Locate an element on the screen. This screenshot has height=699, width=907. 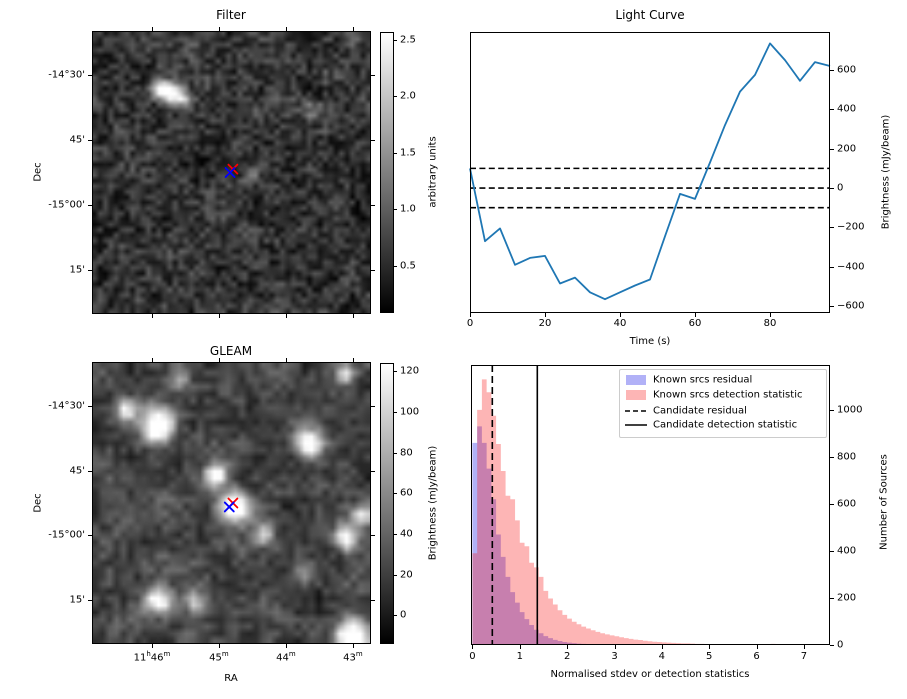
light-curve-ylabel: Brightness (mJy/beam) is located at coordinates (886, 172).